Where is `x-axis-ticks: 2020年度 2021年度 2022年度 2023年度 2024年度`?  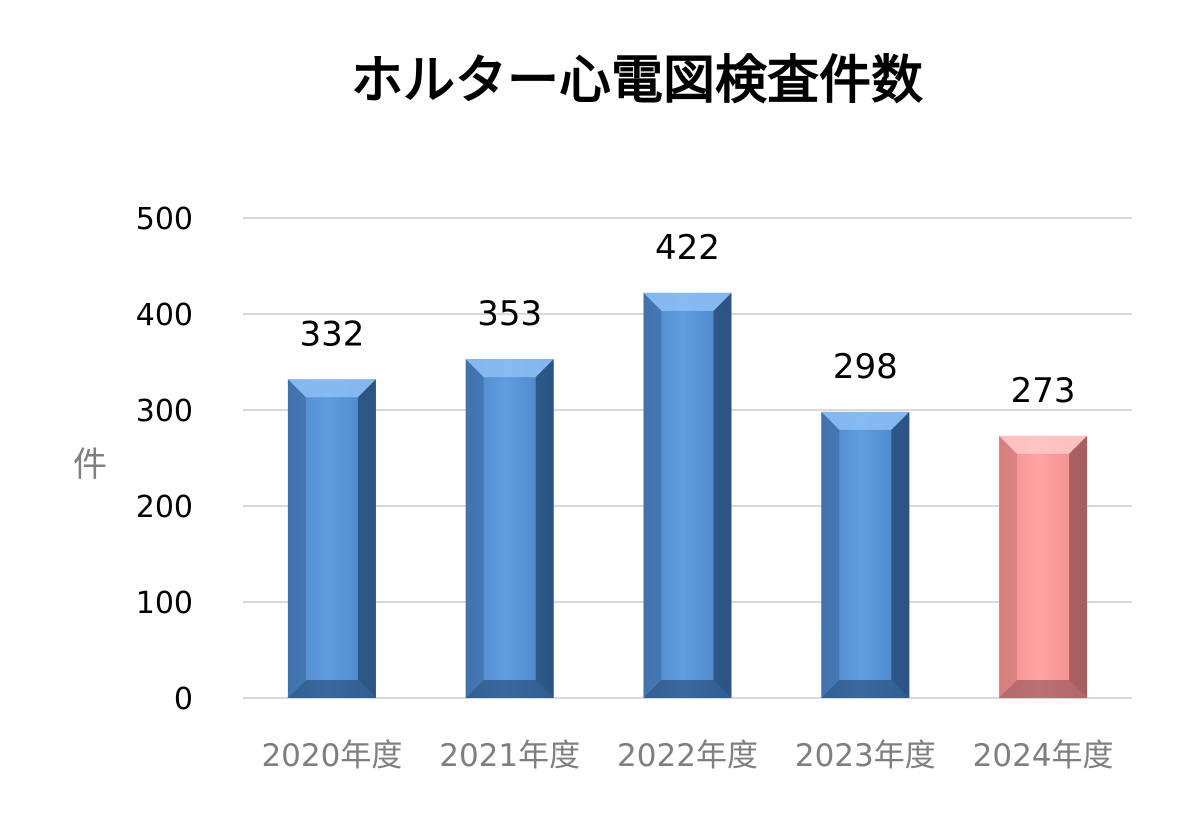 x-axis-ticks: 2020年度 2021年度 2022年度 2023年度 2024年度 is located at coordinates (687, 756).